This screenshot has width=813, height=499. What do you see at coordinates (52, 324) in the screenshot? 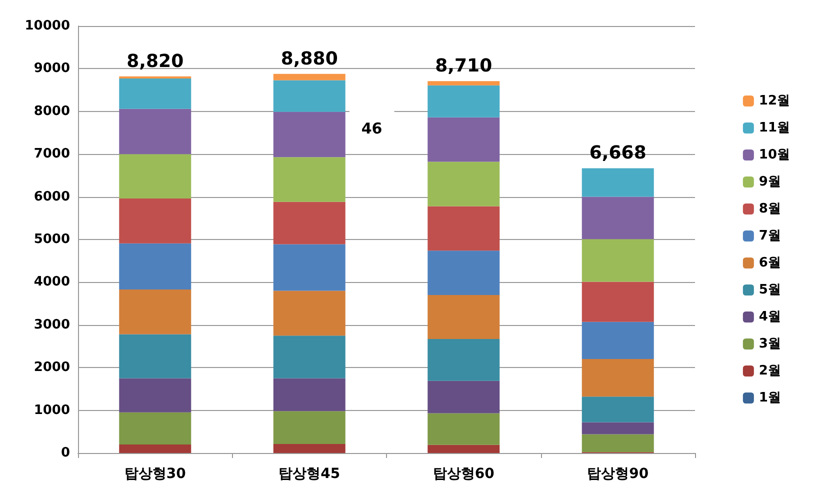
I see `y-tick-label: 3000` at bounding box center [52, 324].